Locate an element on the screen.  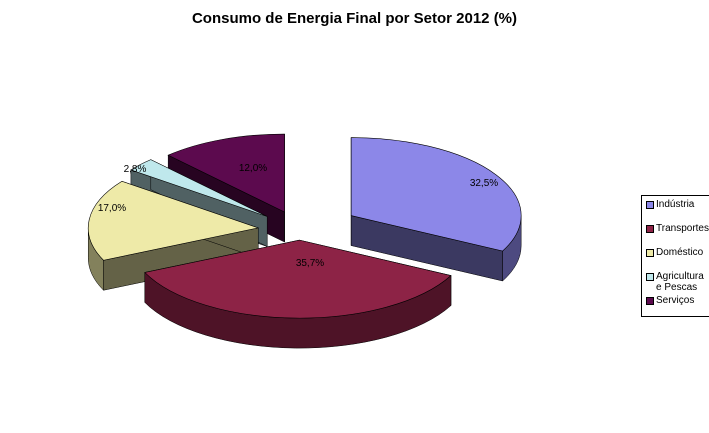
legend-label-1: Transportes is located at coordinates (682, 228).